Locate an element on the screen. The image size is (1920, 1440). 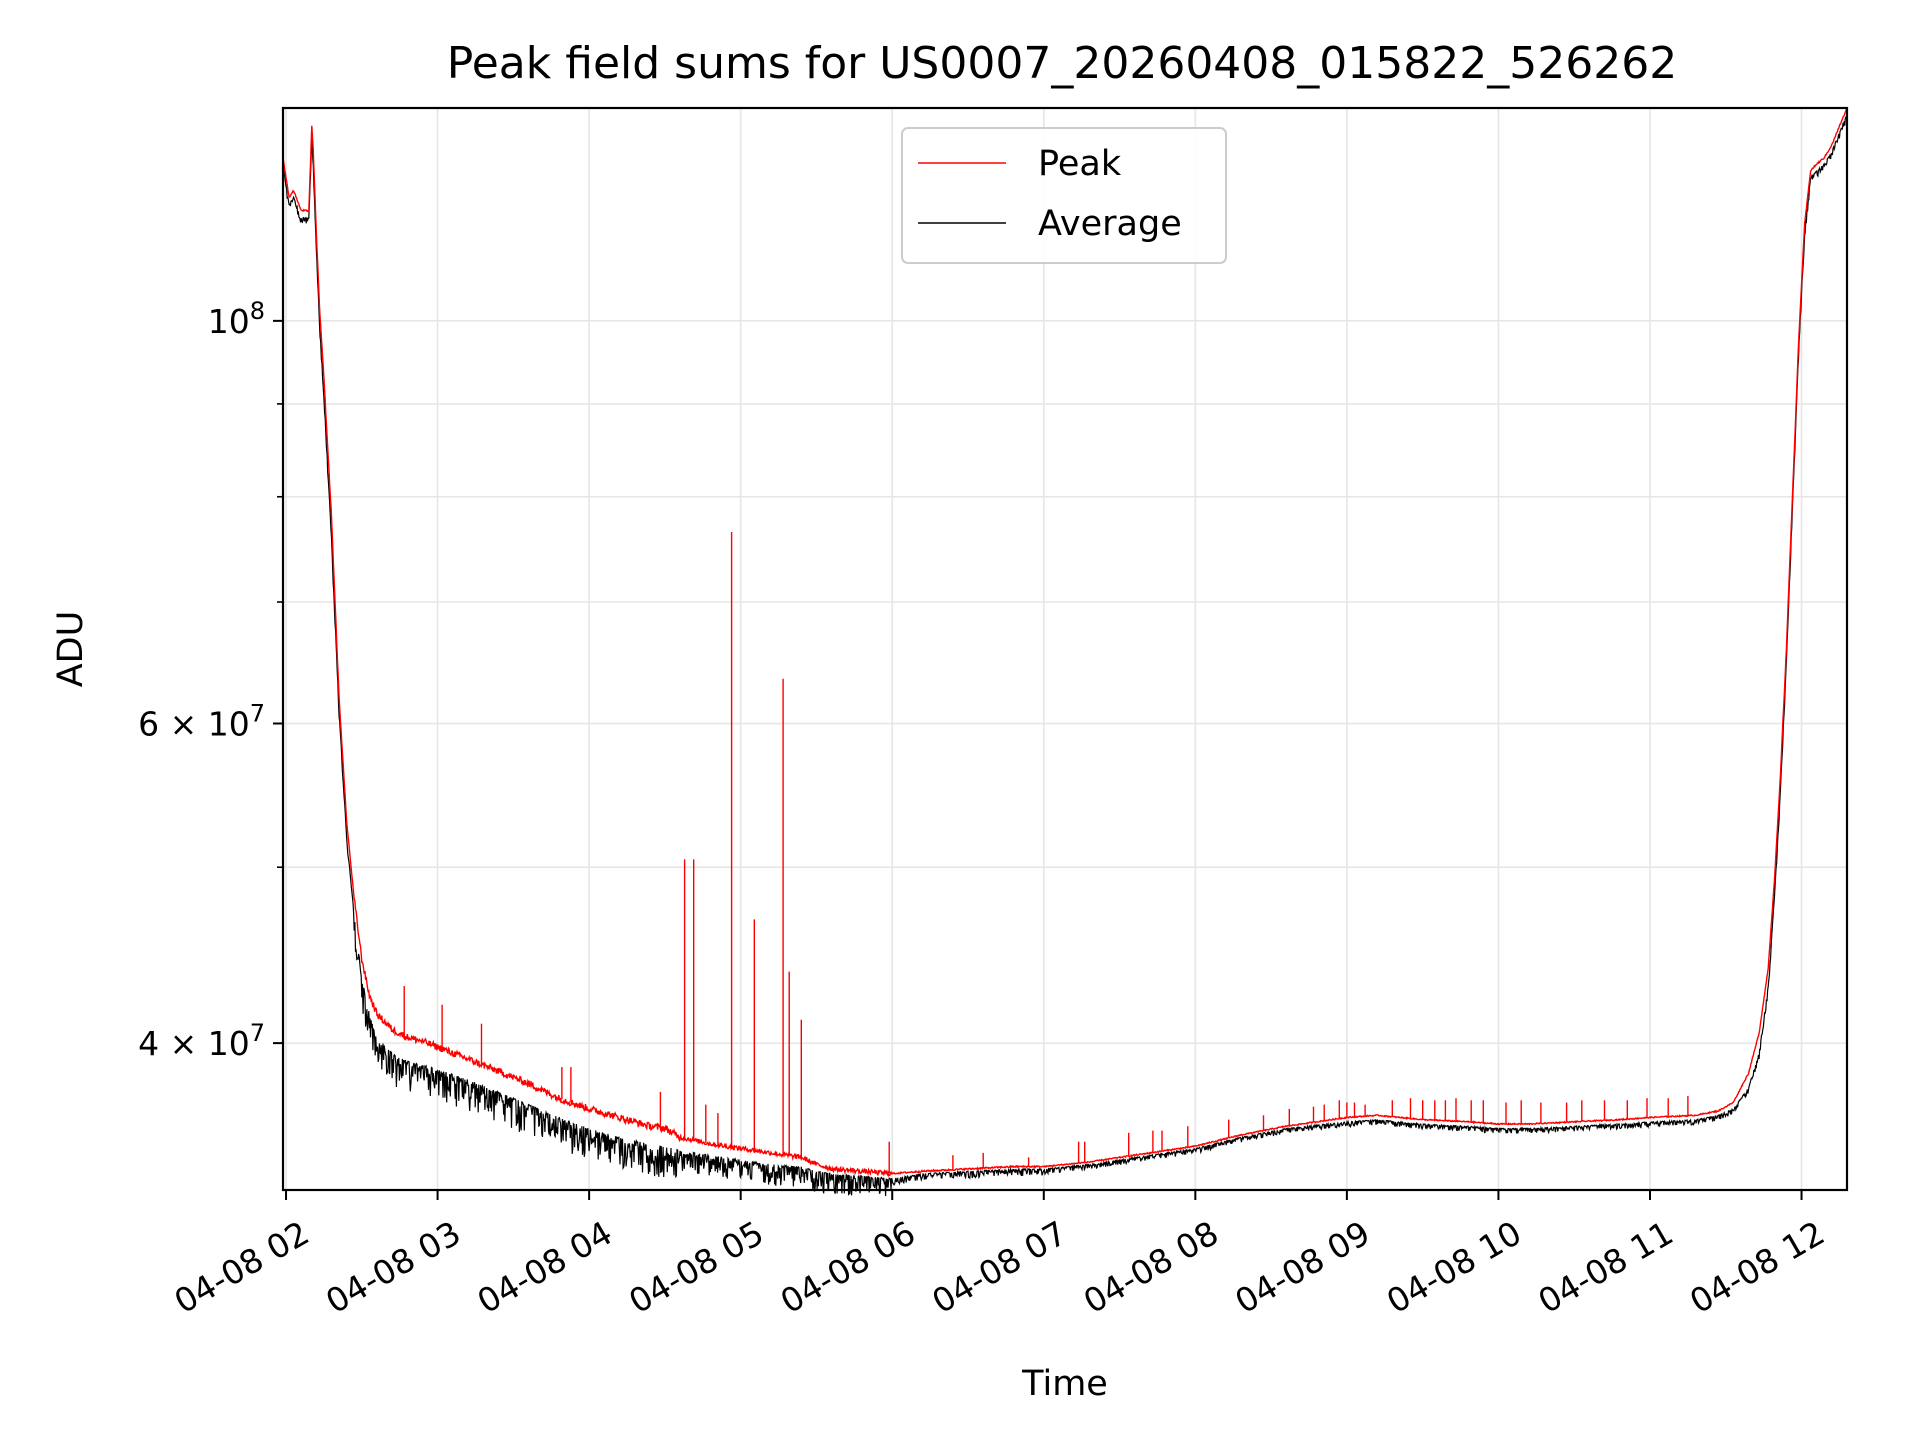
legend: Peak Average is located at coordinates (1064, 195).